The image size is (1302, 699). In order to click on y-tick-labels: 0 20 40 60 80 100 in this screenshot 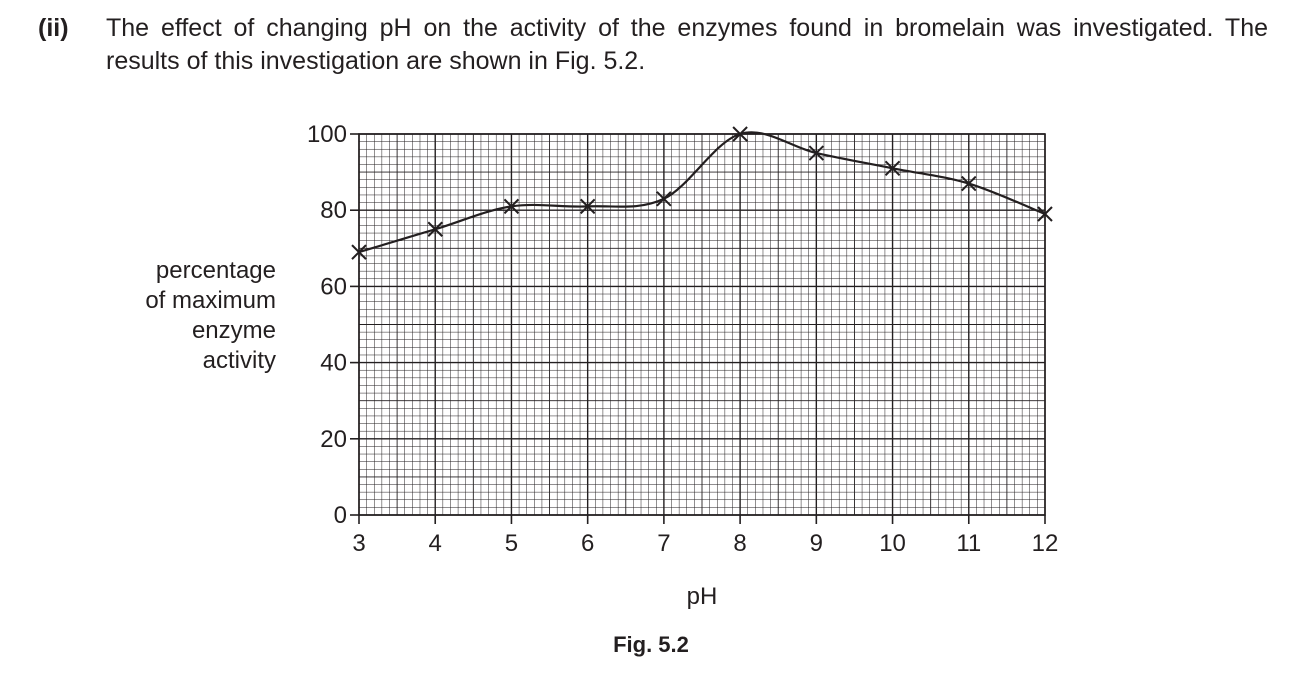, I will do `click(327, 325)`.